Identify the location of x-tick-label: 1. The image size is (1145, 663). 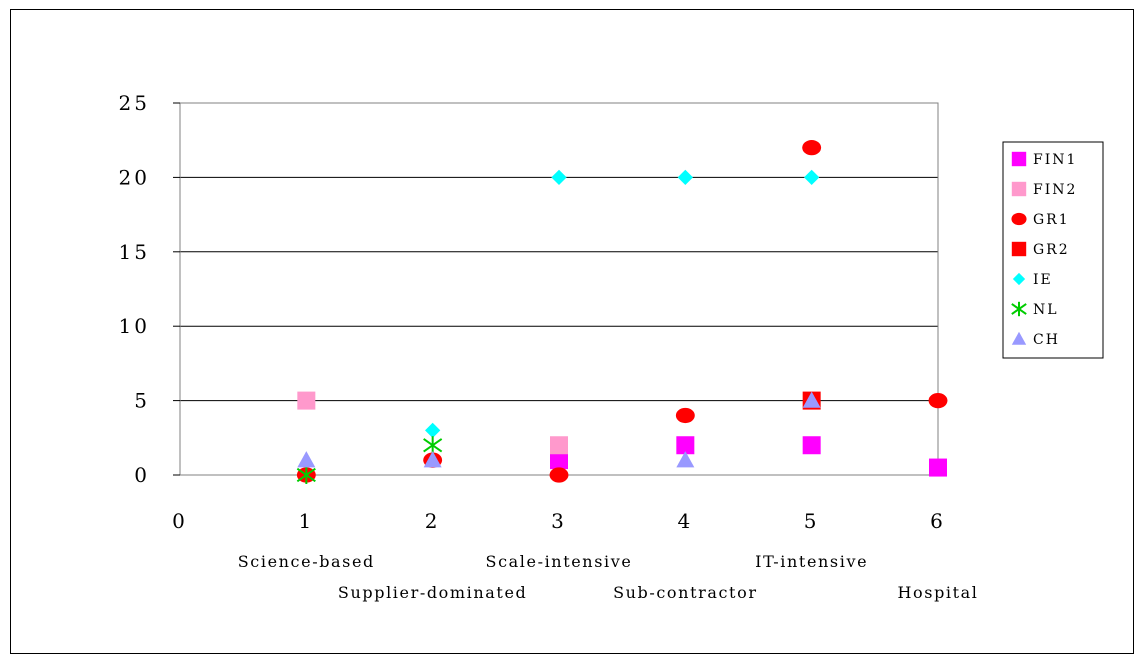
(306, 521).